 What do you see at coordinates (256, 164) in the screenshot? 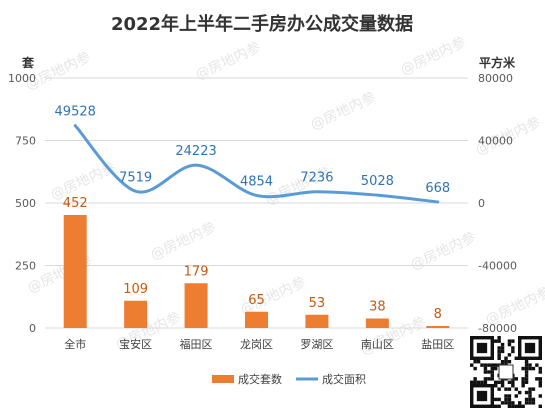
I see `line-path` at bounding box center [256, 164].